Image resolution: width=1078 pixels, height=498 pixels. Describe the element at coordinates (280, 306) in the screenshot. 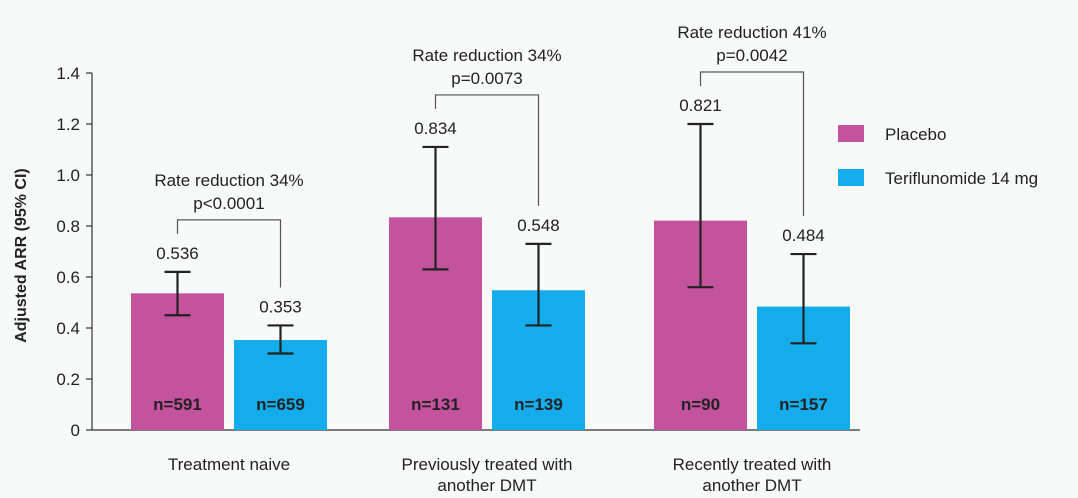

I see `data-label: 0.353` at that location.